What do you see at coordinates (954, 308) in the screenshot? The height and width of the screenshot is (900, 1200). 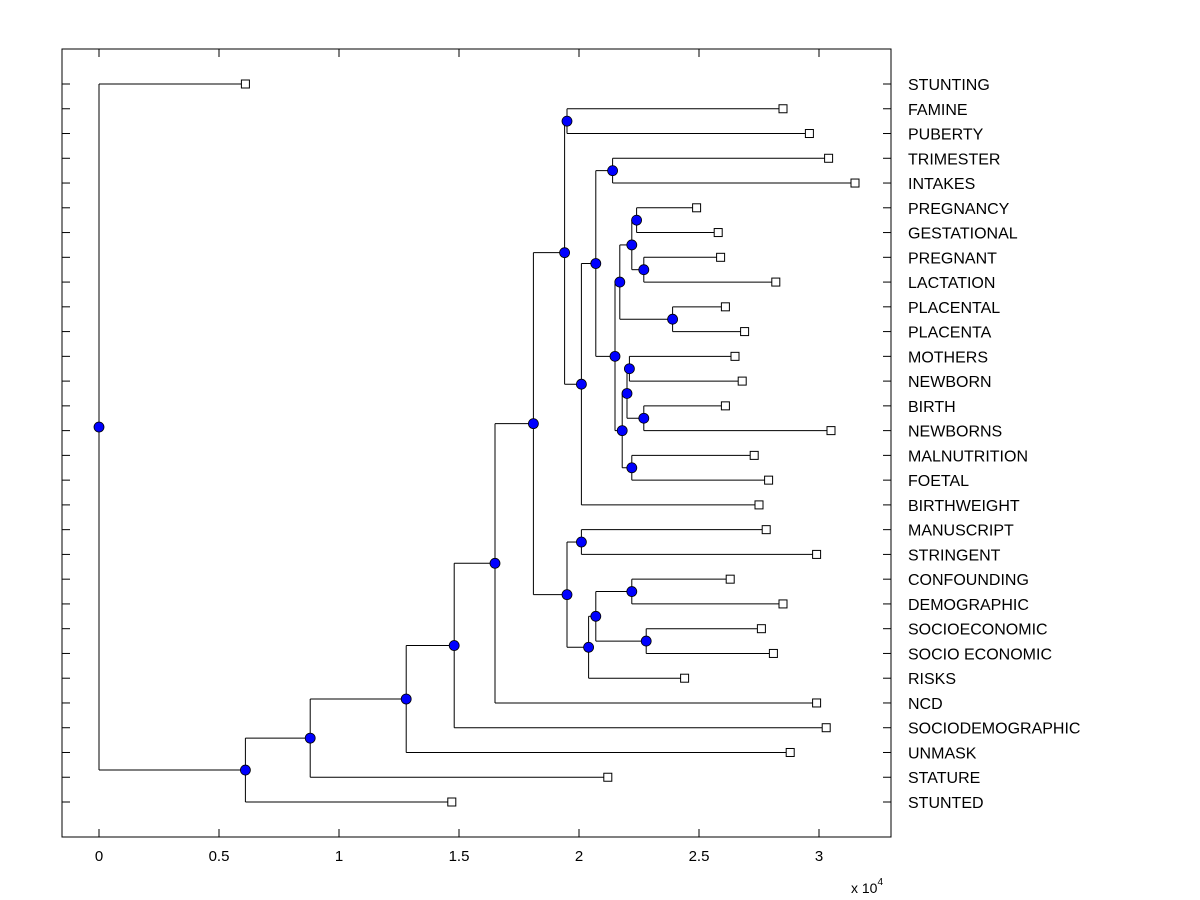 I see `leaf-label: PLACENTAL` at bounding box center [954, 308].